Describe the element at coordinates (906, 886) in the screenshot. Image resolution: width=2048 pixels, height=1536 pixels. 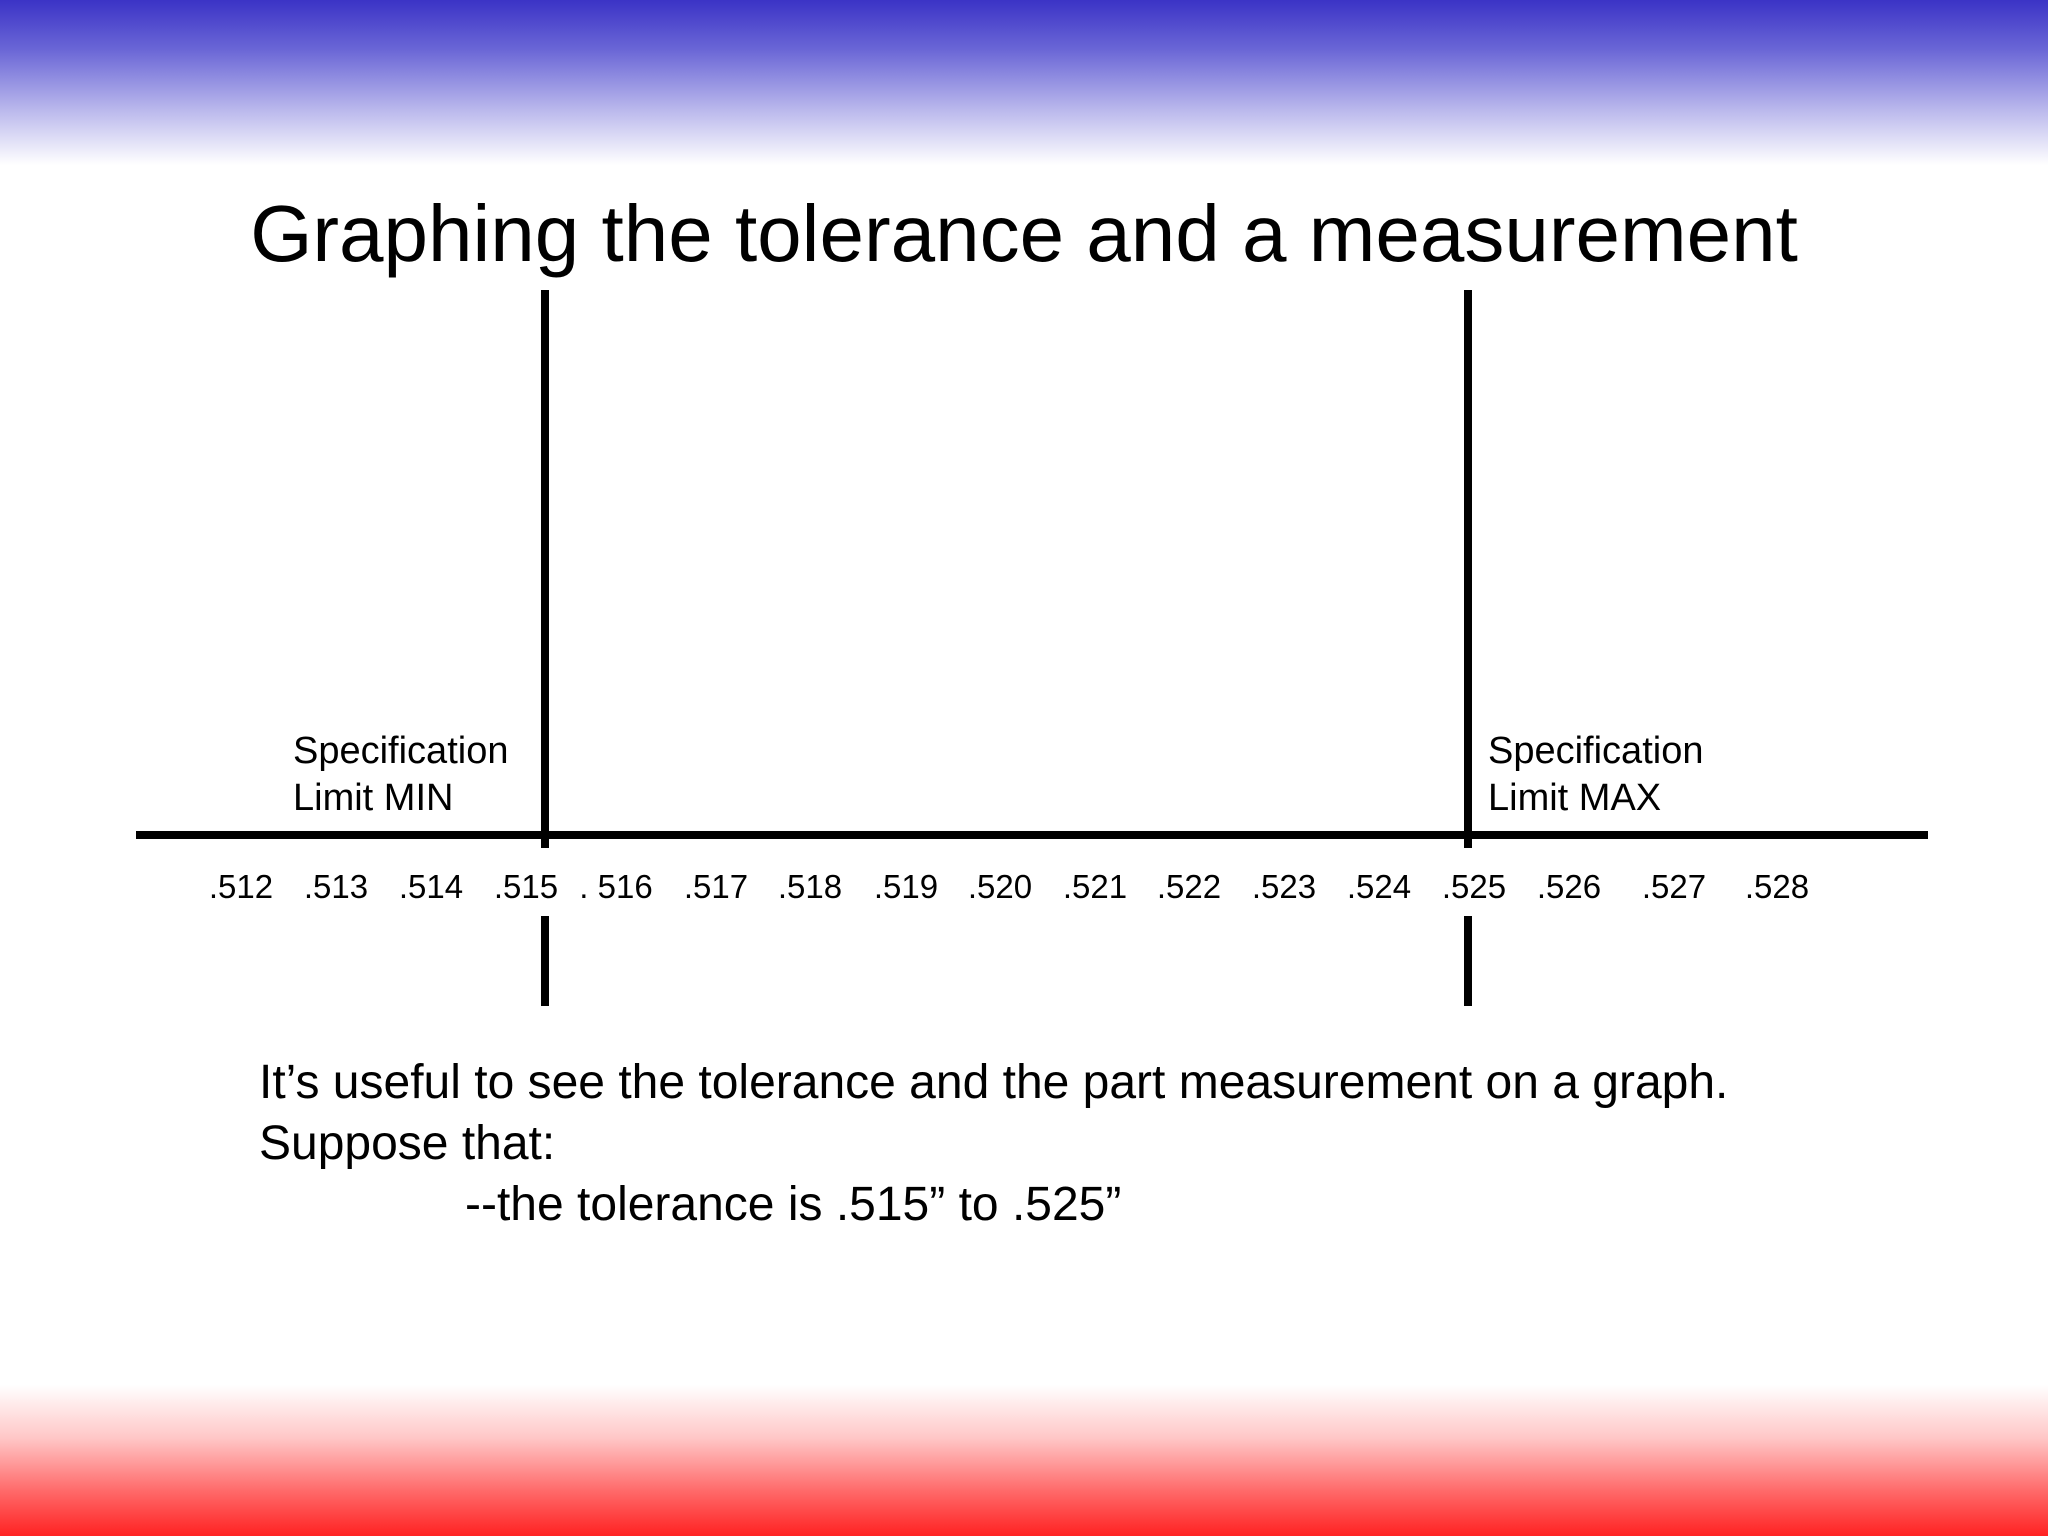
I see `tick-label: .519` at that location.